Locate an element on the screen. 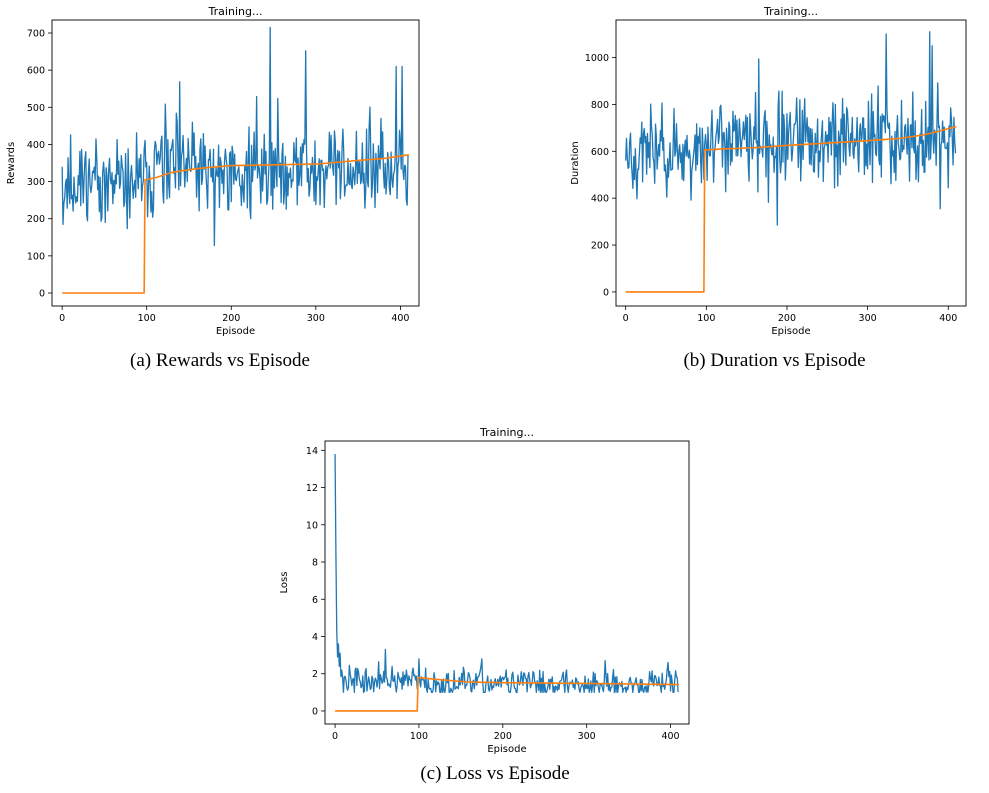 The width and height of the screenshot is (989, 793). y-tick-label: 700 is located at coordinates (36, 34).